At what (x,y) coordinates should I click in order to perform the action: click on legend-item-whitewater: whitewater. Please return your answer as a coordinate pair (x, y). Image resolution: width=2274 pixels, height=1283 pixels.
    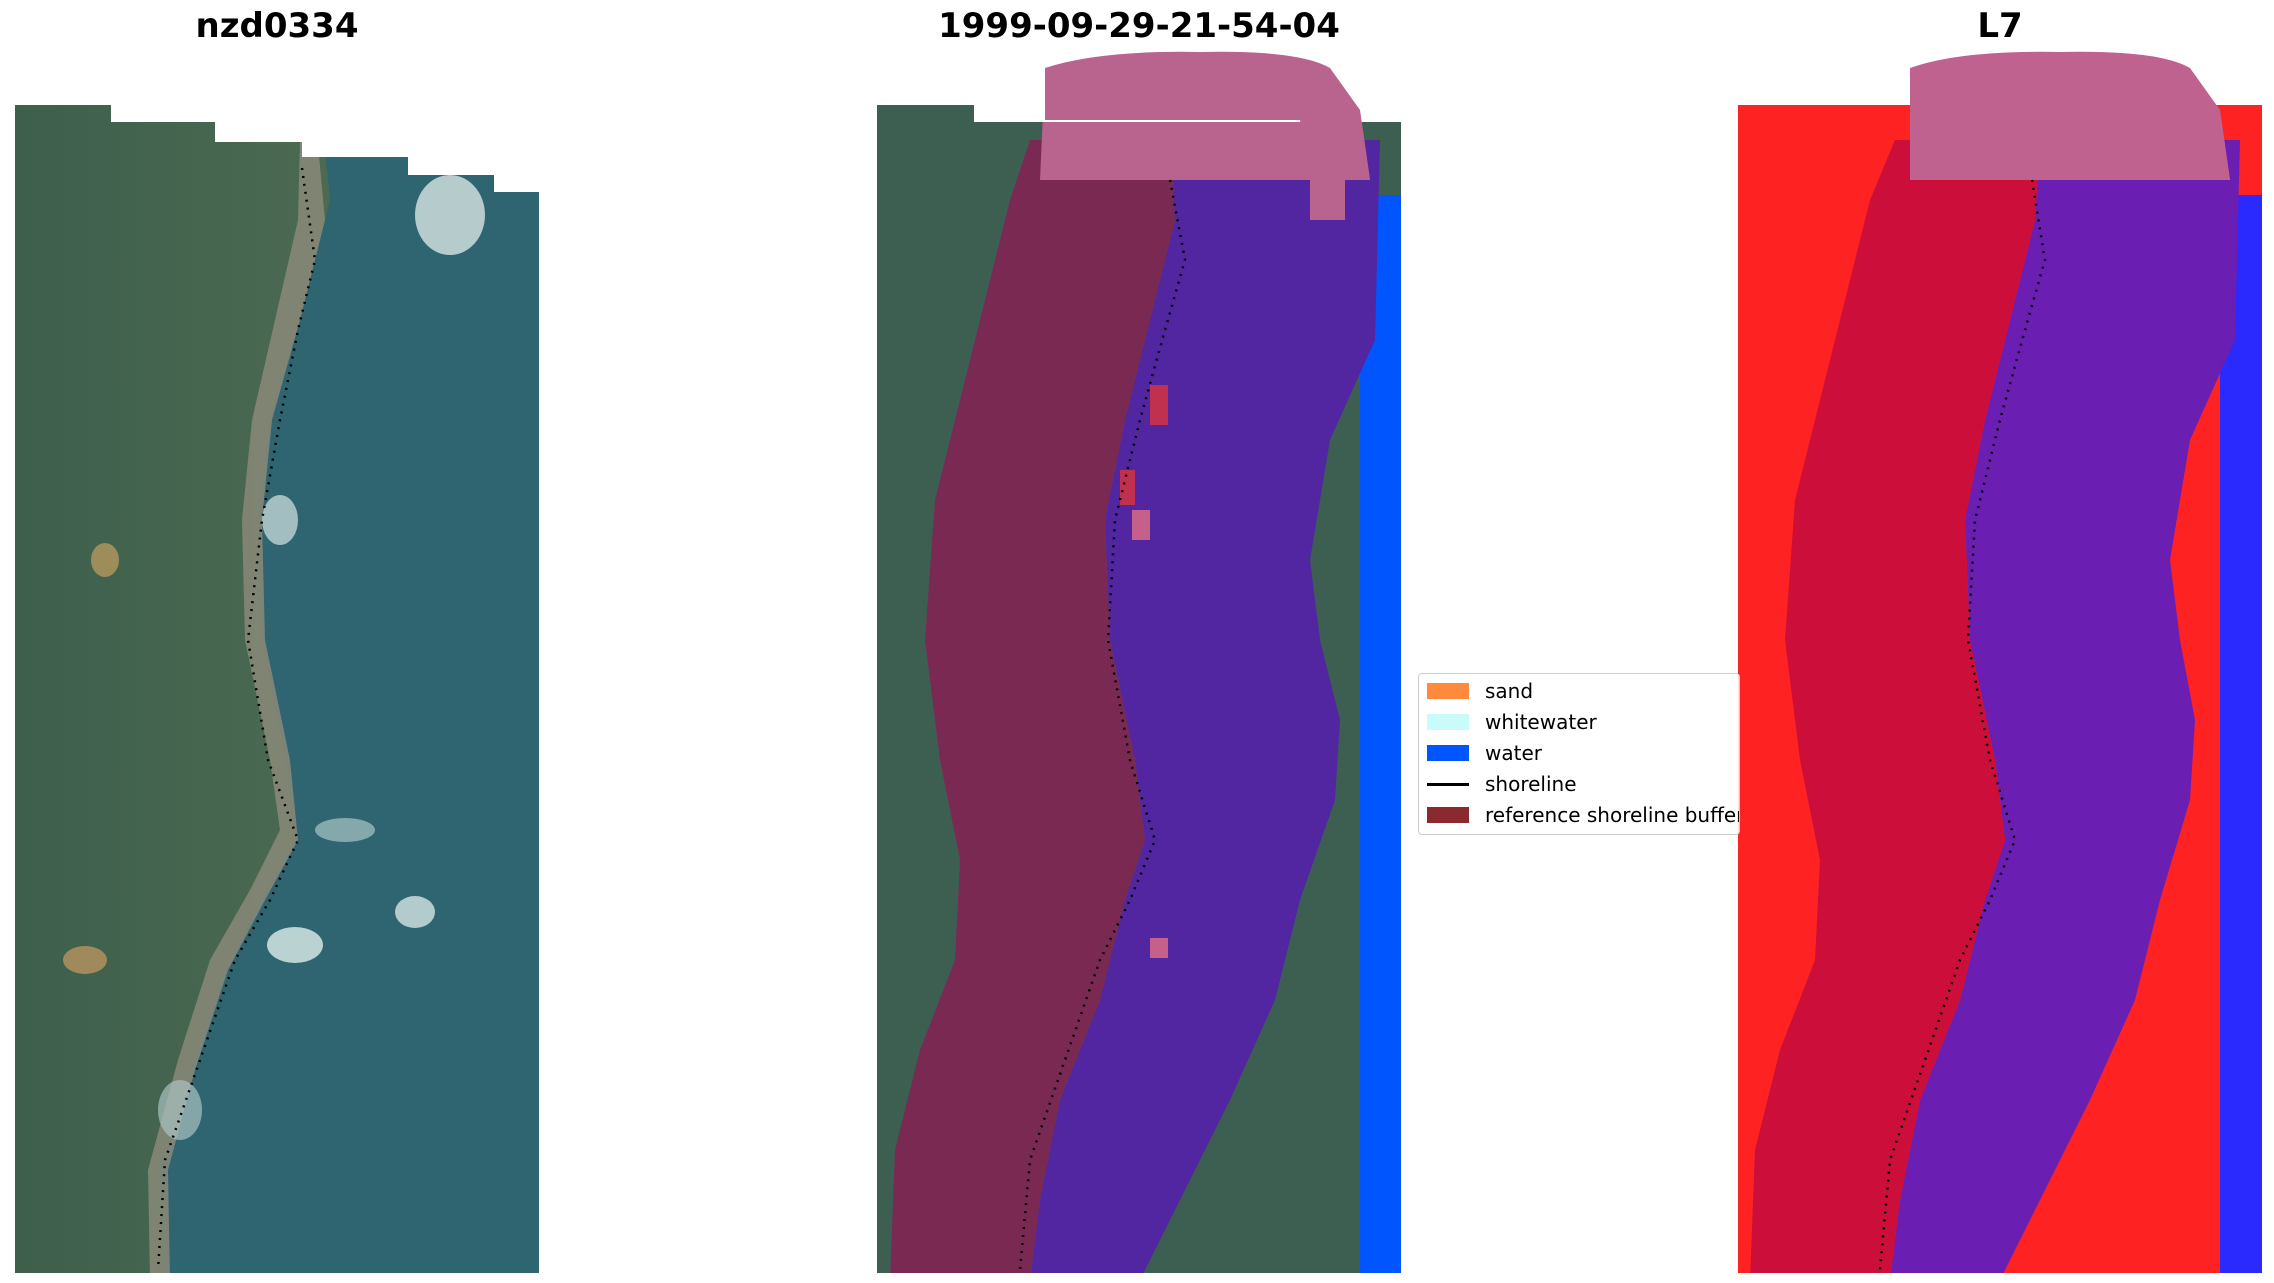
    Looking at the image, I should click on (1512, 722).